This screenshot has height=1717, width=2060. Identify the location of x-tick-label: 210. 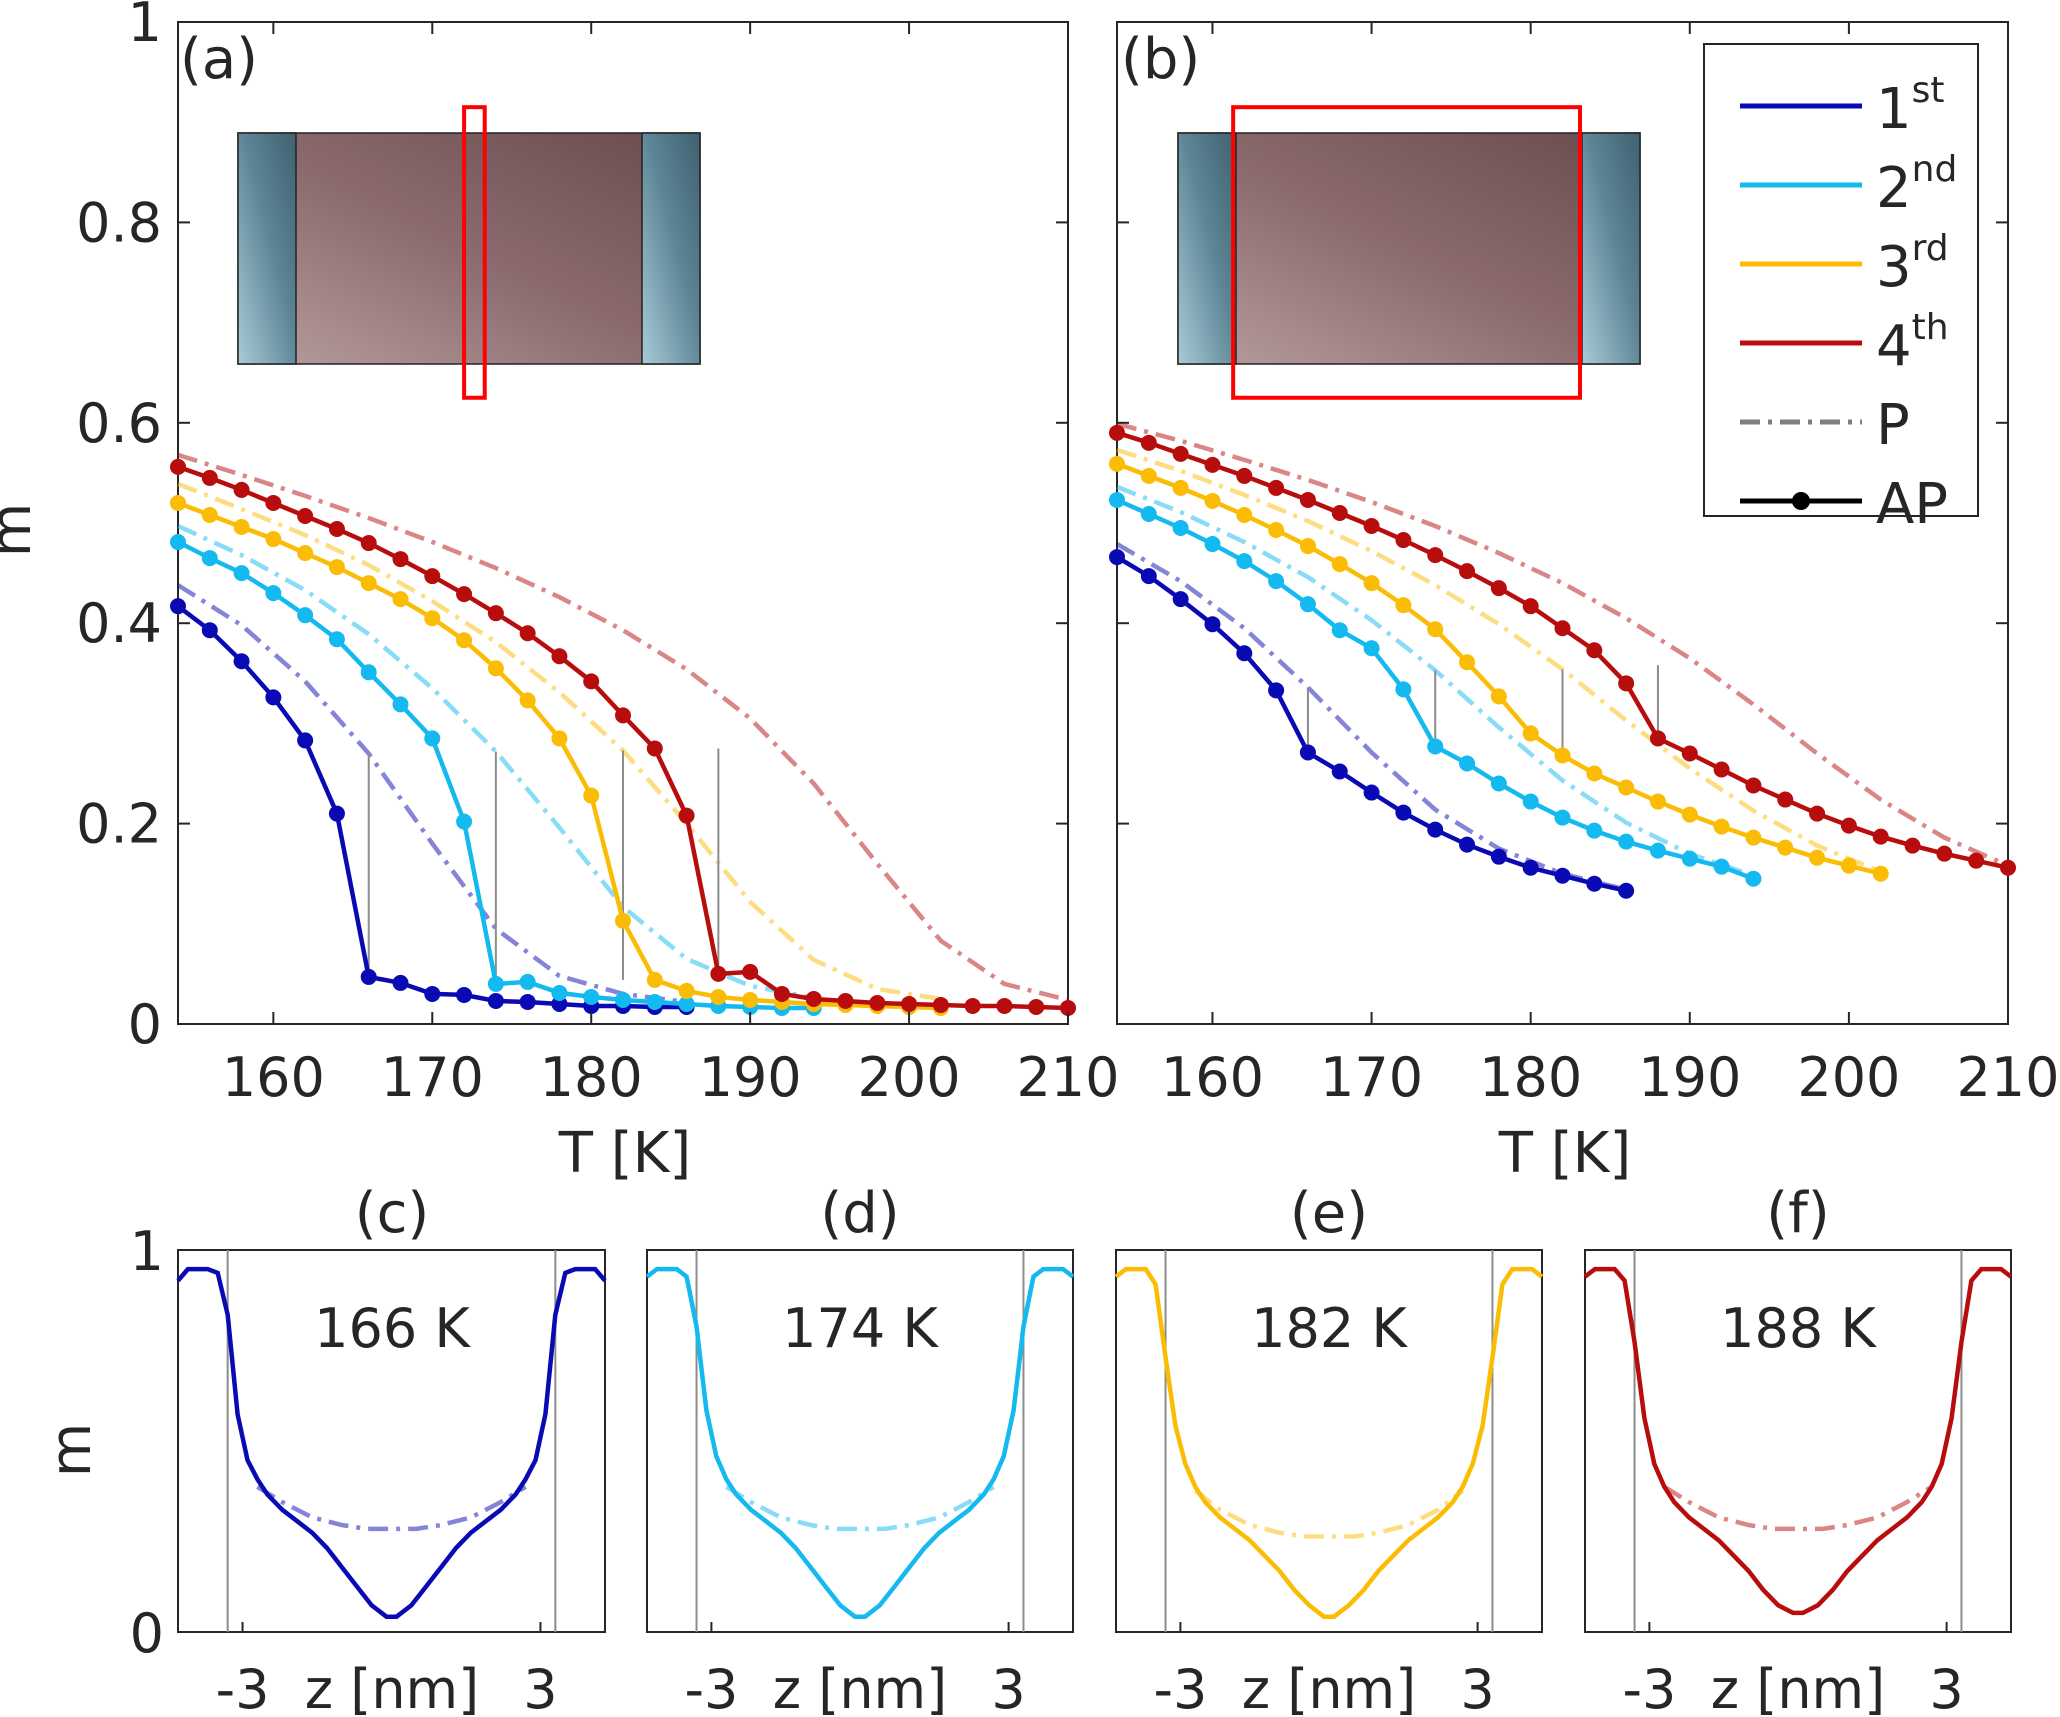
(2007, 1077).